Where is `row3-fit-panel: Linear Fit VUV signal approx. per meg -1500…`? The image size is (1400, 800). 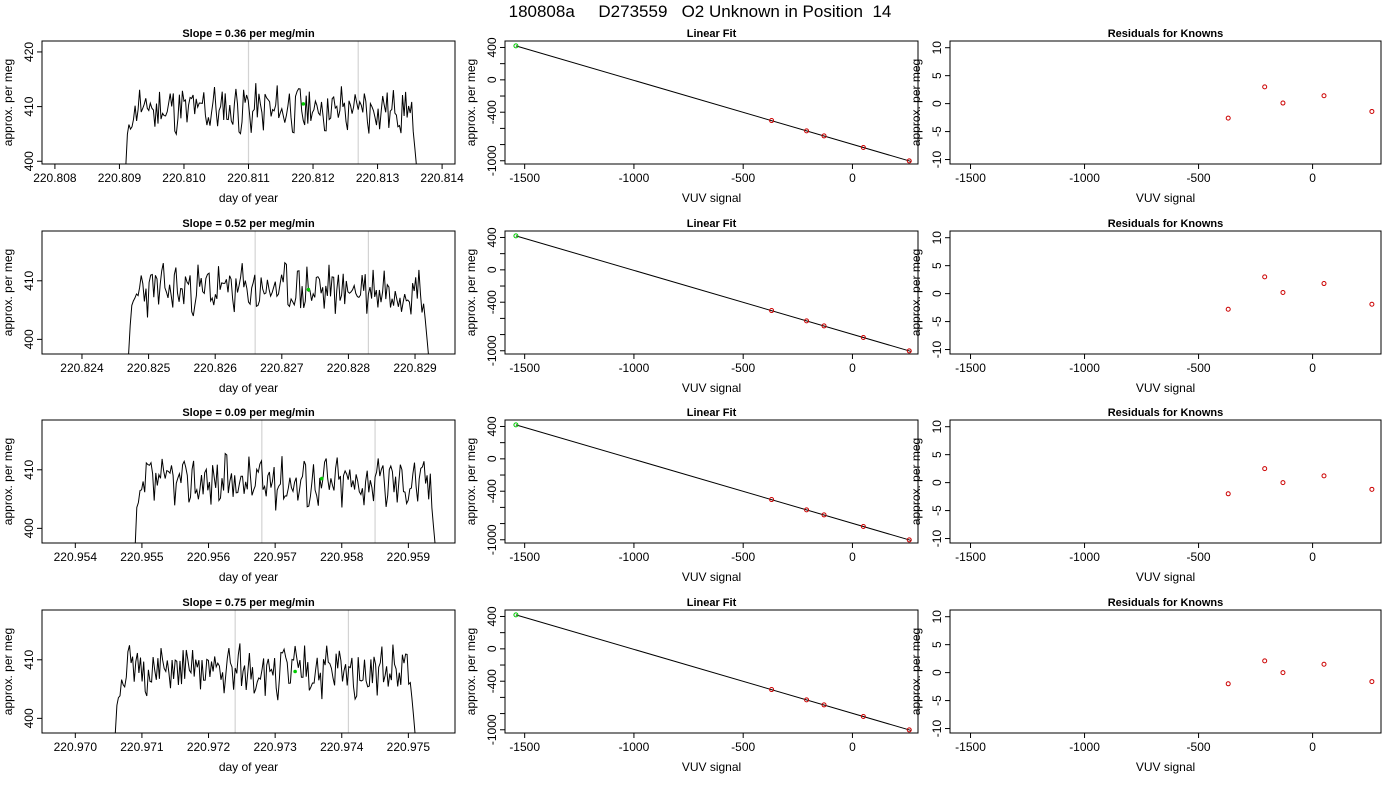 row3-fit-panel: Linear Fit VUV signal approx. per meg -1500… is located at coordinates (691, 495).